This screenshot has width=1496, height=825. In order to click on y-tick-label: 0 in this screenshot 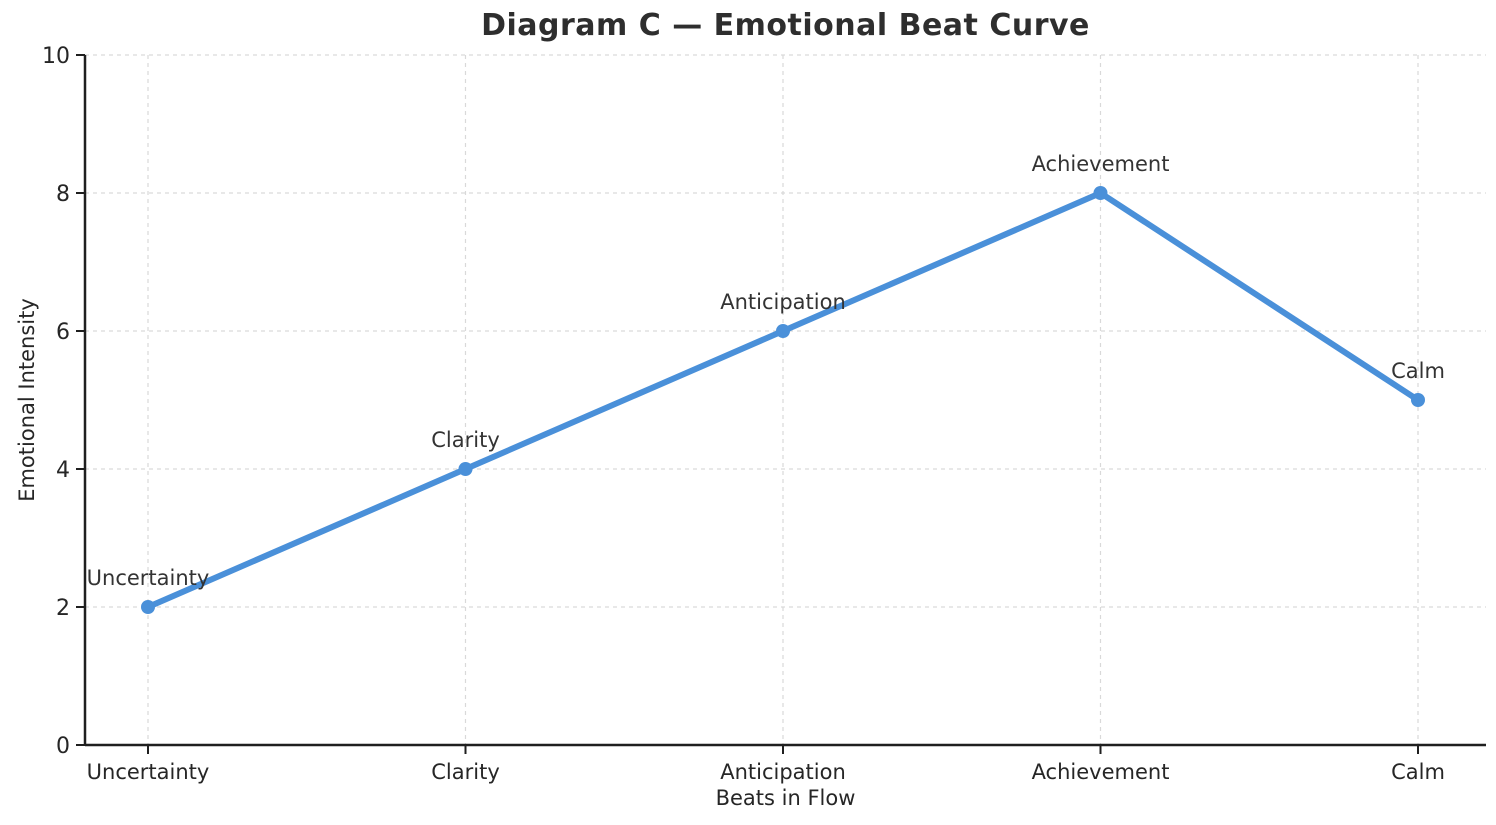, I will do `click(63, 746)`.